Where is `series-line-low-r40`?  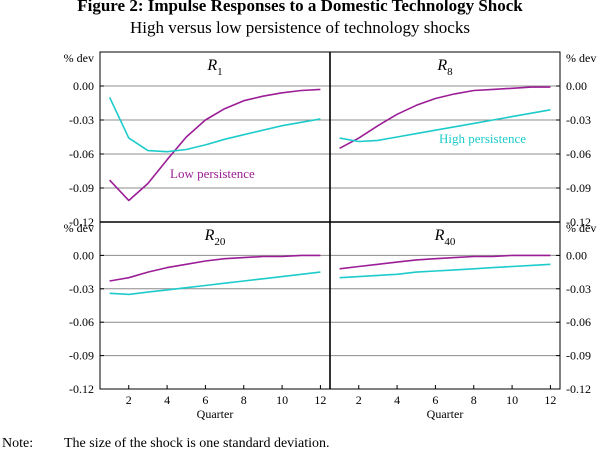
series-line-low-r40 is located at coordinates (445, 262).